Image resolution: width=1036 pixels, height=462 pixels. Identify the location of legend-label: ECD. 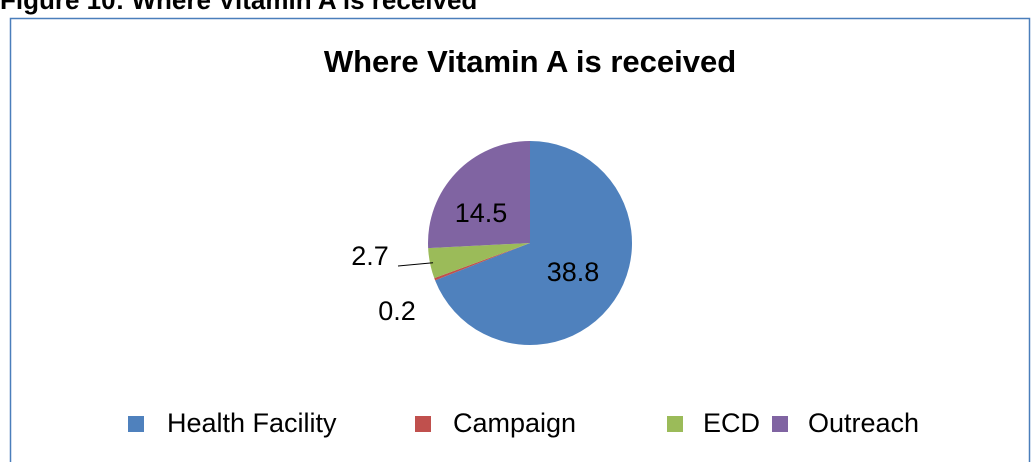
(731, 423).